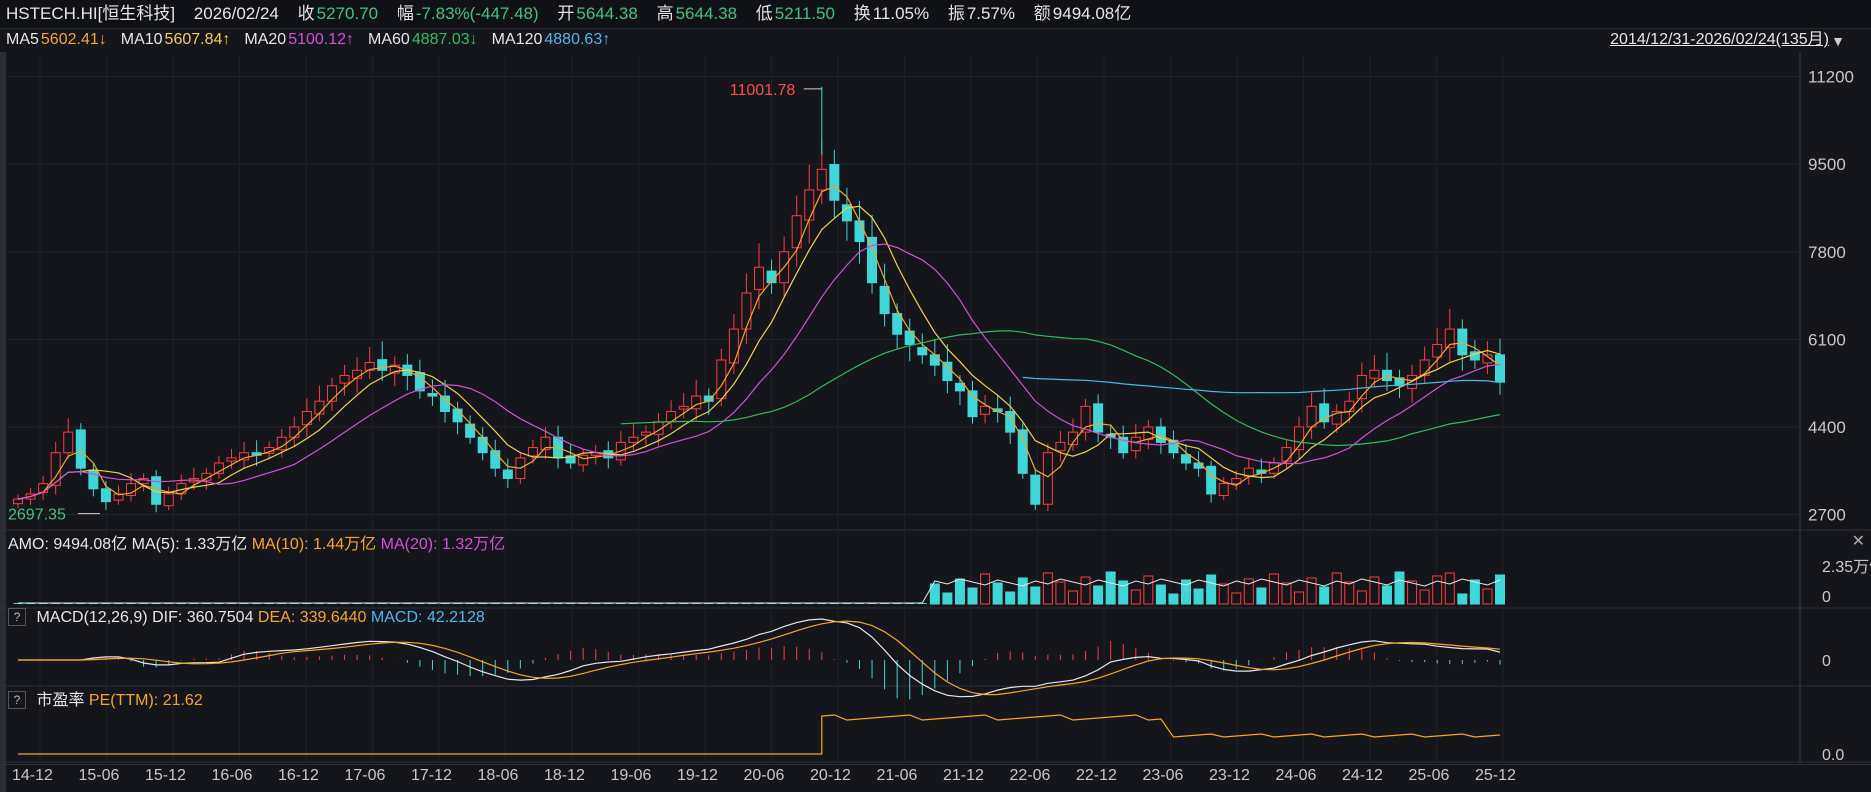  I want to click on x-tick-label: 15-06, so click(99, 775).